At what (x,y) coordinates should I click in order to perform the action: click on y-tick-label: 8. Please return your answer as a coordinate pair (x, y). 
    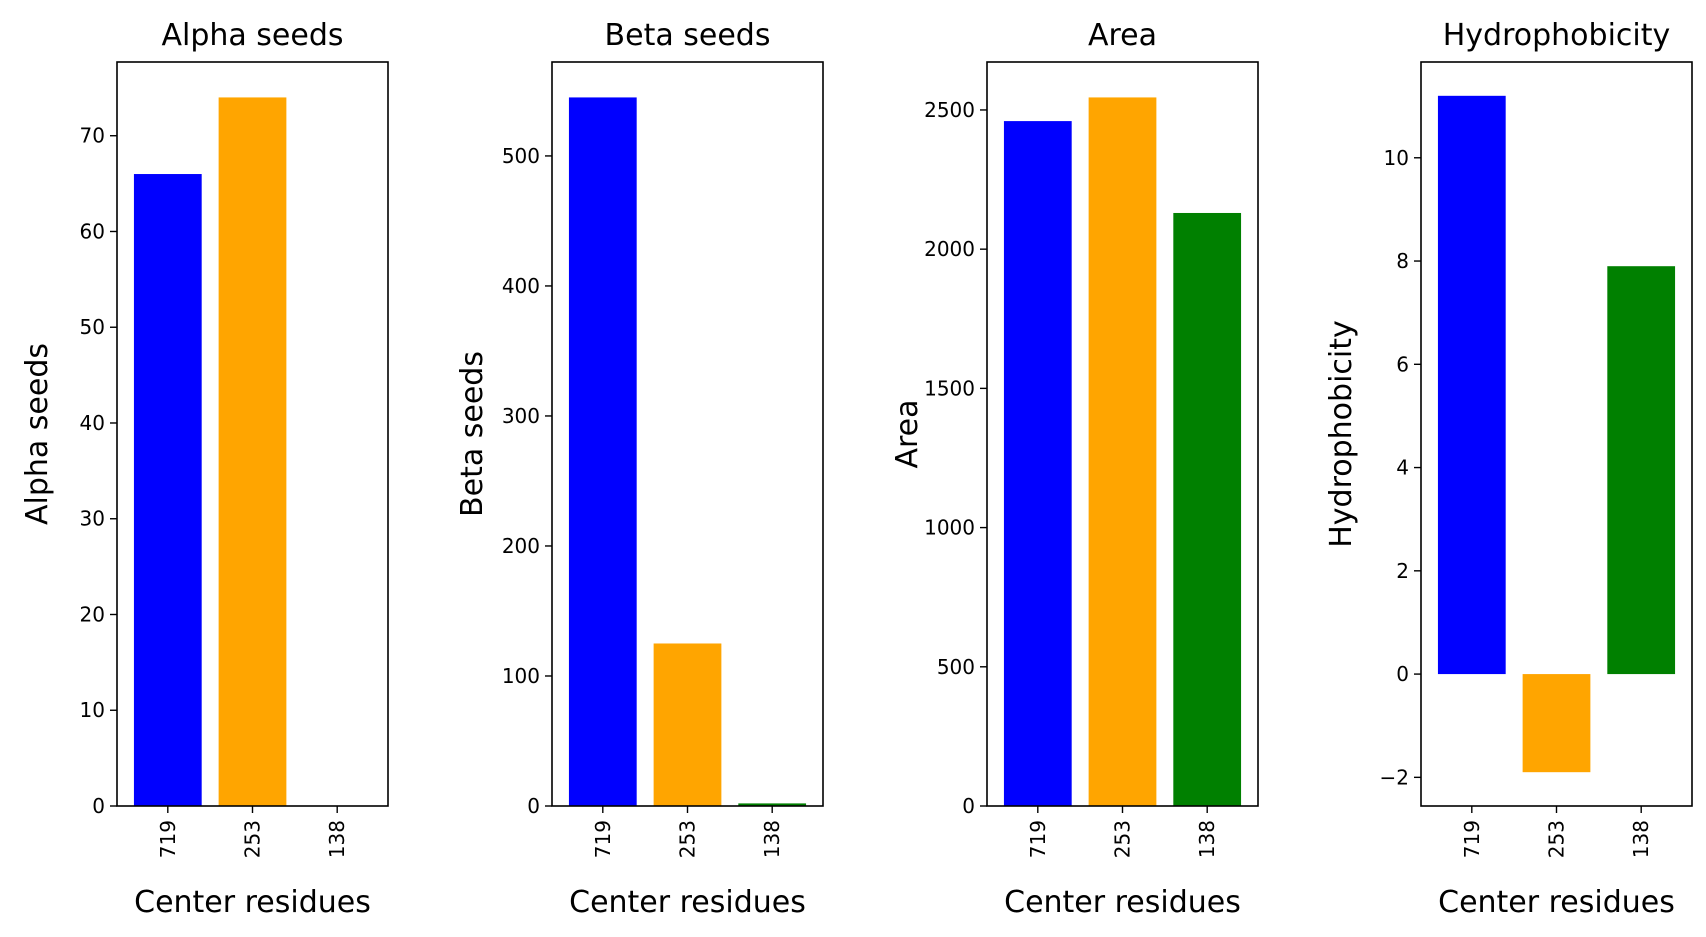
    Looking at the image, I should click on (1402, 261).